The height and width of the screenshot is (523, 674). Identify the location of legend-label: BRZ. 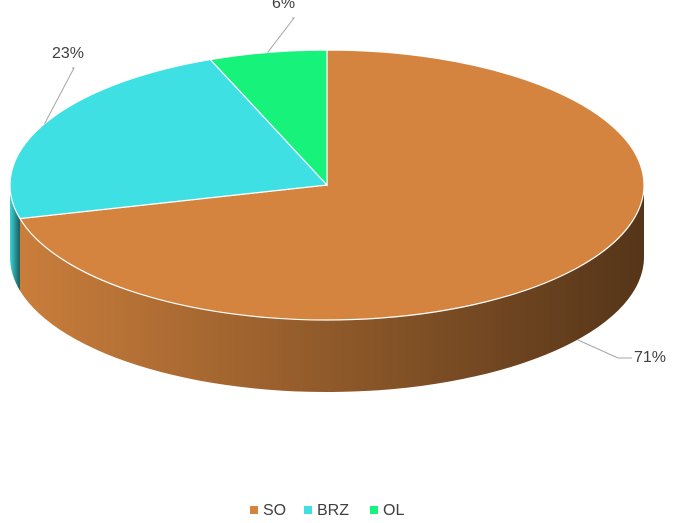
(333, 510).